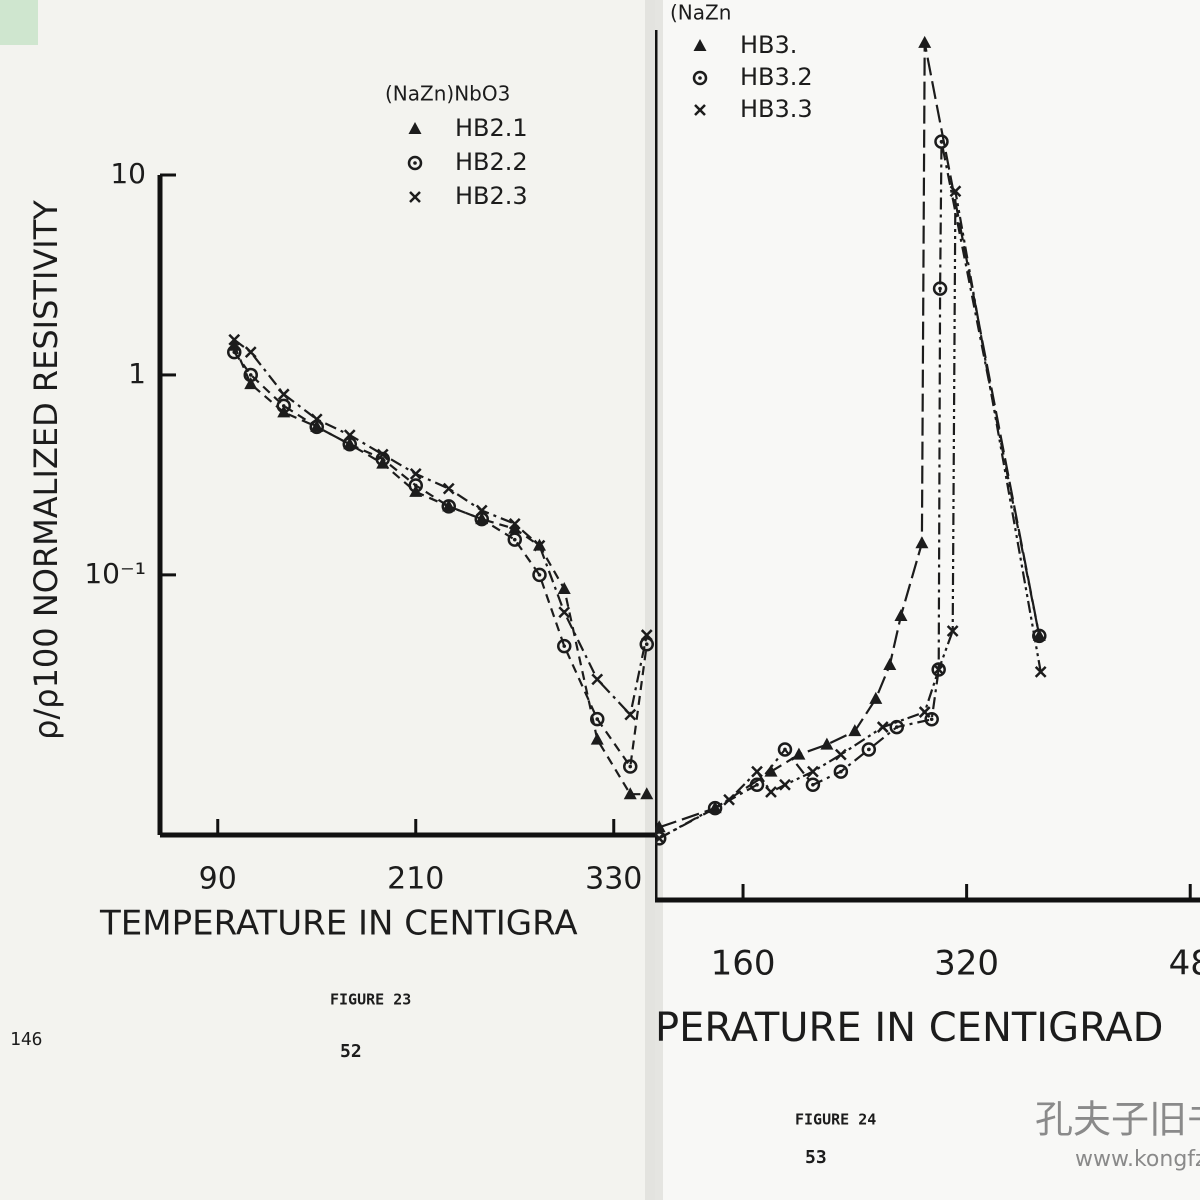 Image resolution: width=1200 pixels, height=1200 pixels. Describe the element at coordinates (966, 964) in the screenshot. I see `x-tick-label: 320` at that location.